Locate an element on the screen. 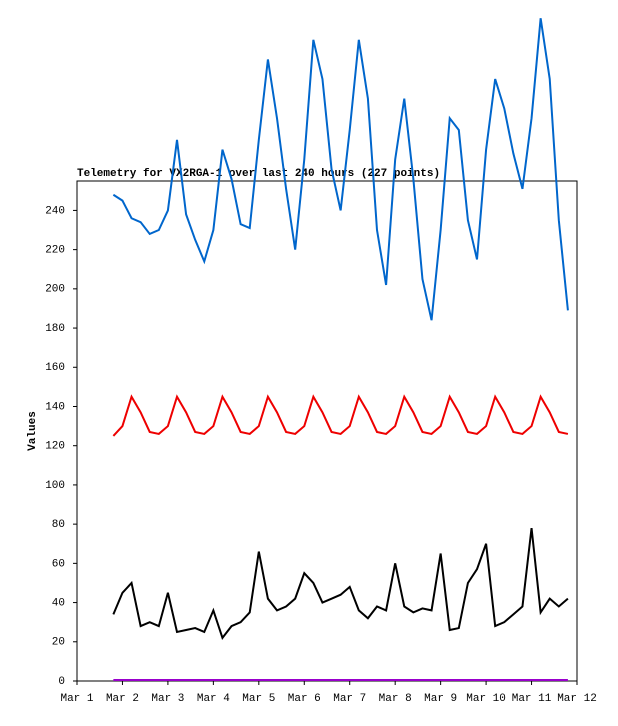 The width and height of the screenshot is (618, 726). x-tick-label: Mar 10 is located at coordinates (486, 699).